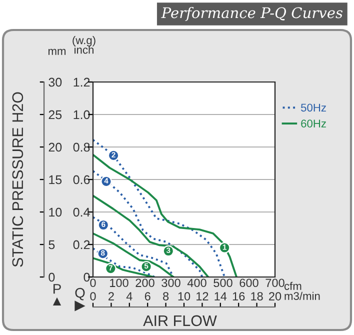  I want to click on x-tick-label: 100, so click(119, 283).